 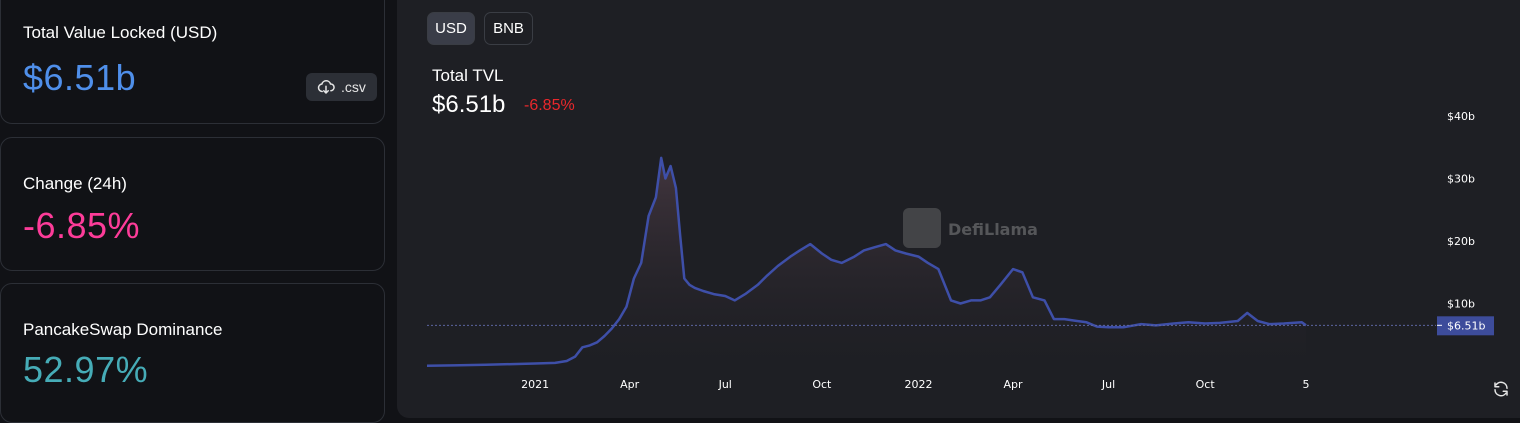 What do you see at coordinates (1461, 241) in the screenshot?
I see `y-tick-label: $20b` at bounding box center [1461, 241].